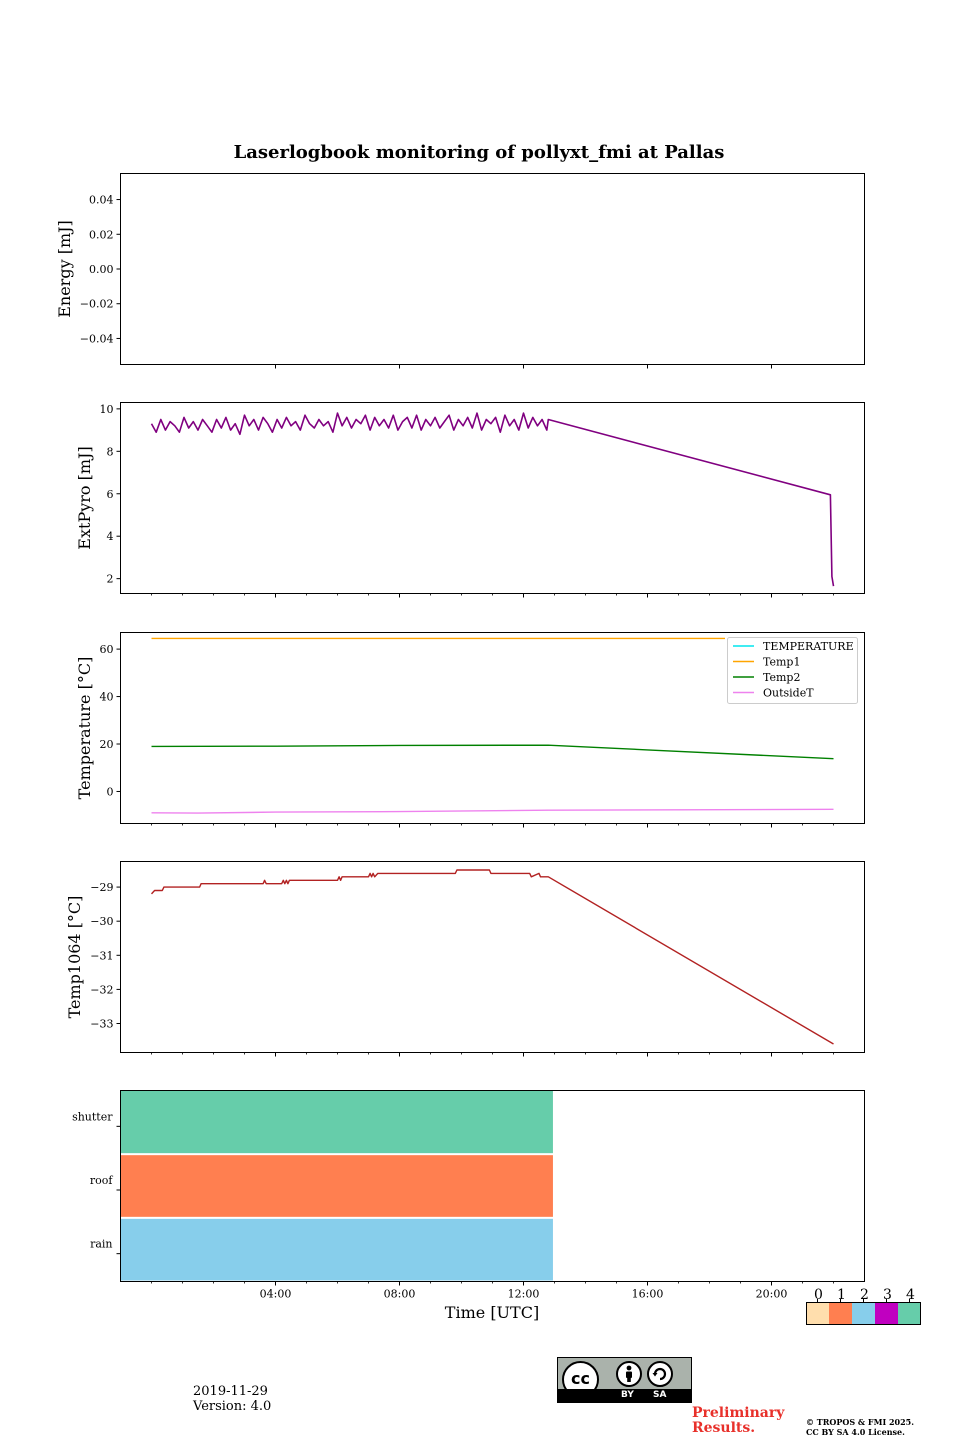  Describe the element at coordinates (887, 1295) in the screenshot. I see `colorbar-label-3: 3` at that location.